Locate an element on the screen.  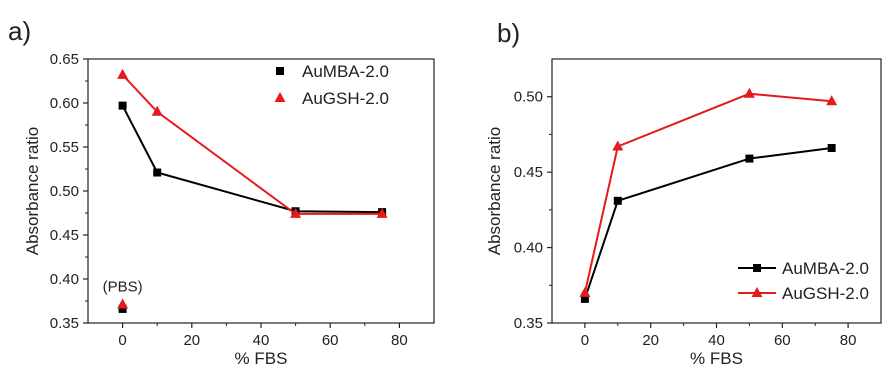
panel-label: a) is located at coordinates (19, 31).